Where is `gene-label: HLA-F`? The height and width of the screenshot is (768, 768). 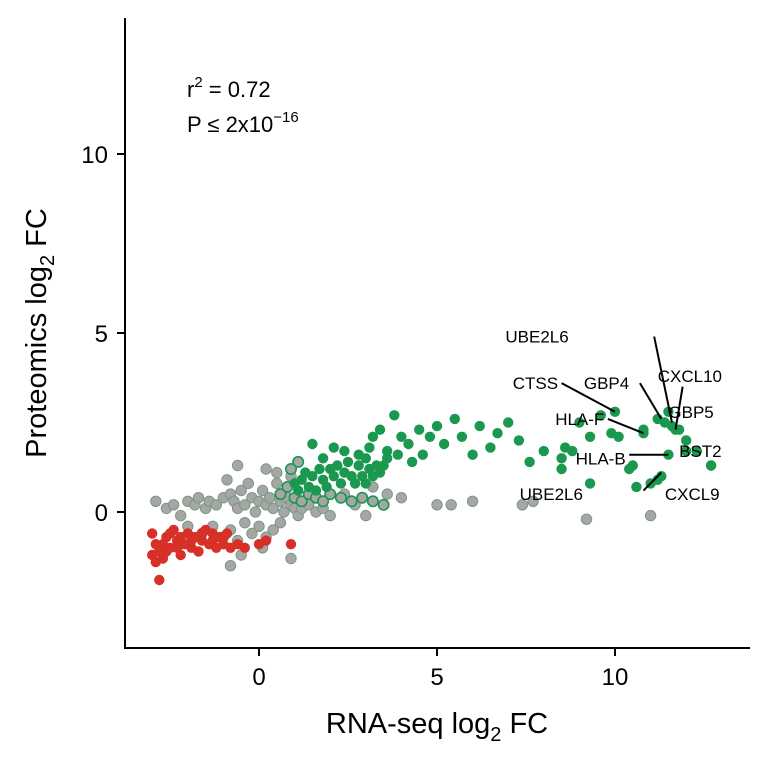 gene-label: HLA-F is located at coordinates (579, 419).